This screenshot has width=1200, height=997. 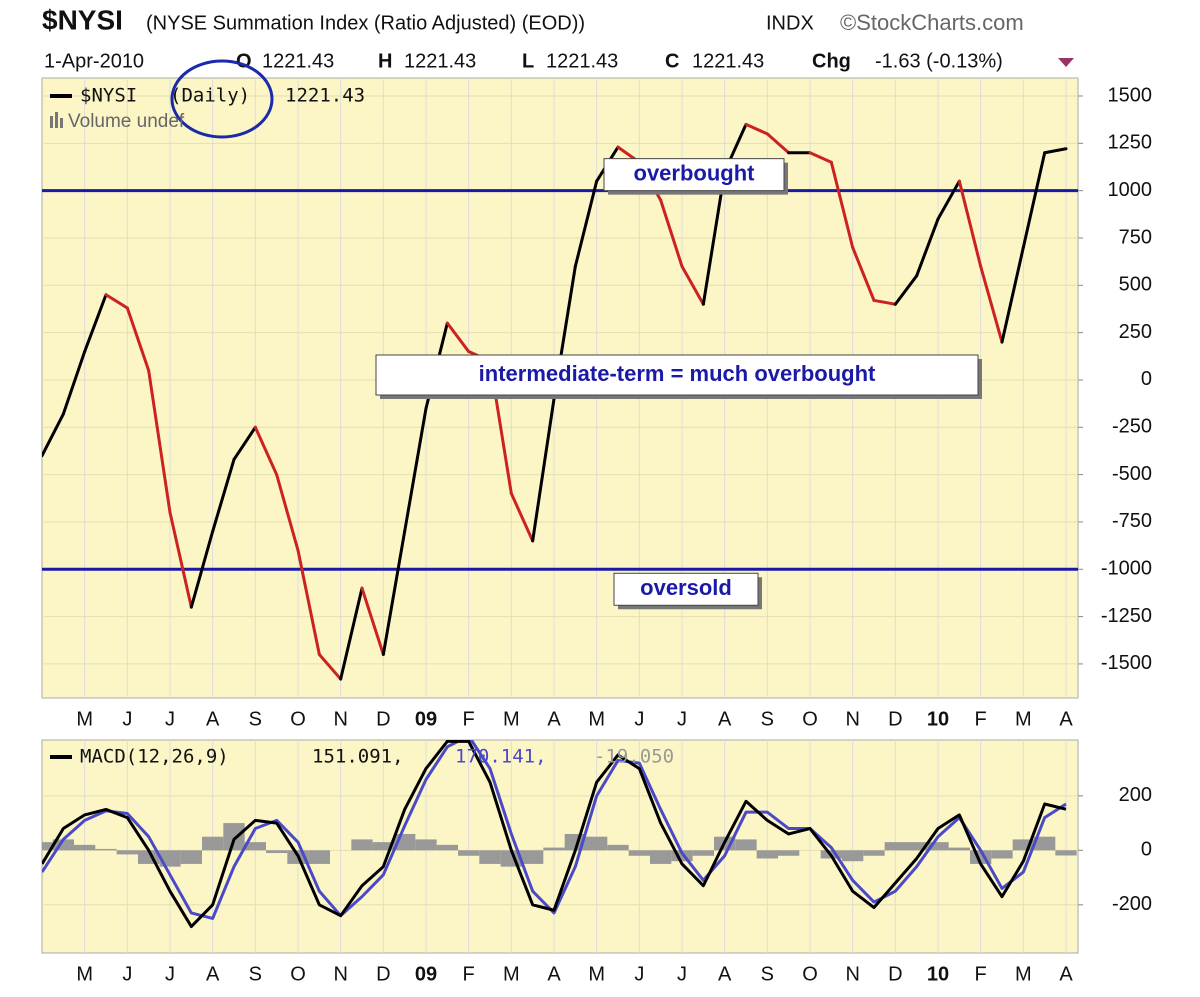 I want to click on legend-value: 170.141,, so click(x=501, y=757).